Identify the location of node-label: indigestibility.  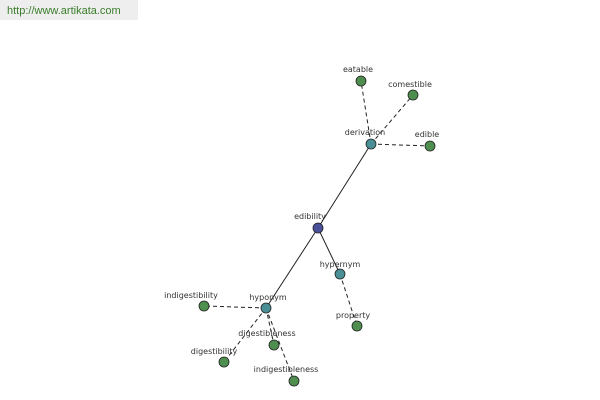
(191, 295).